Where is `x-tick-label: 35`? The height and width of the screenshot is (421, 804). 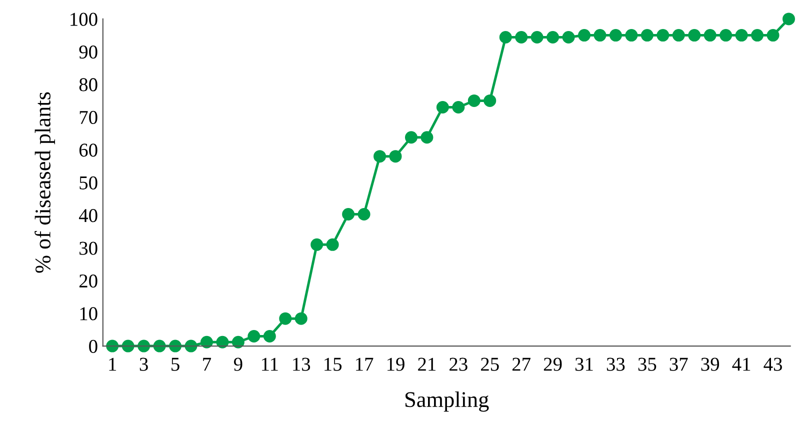 x-tick-label: 35 is located at coordinates (647, 364).